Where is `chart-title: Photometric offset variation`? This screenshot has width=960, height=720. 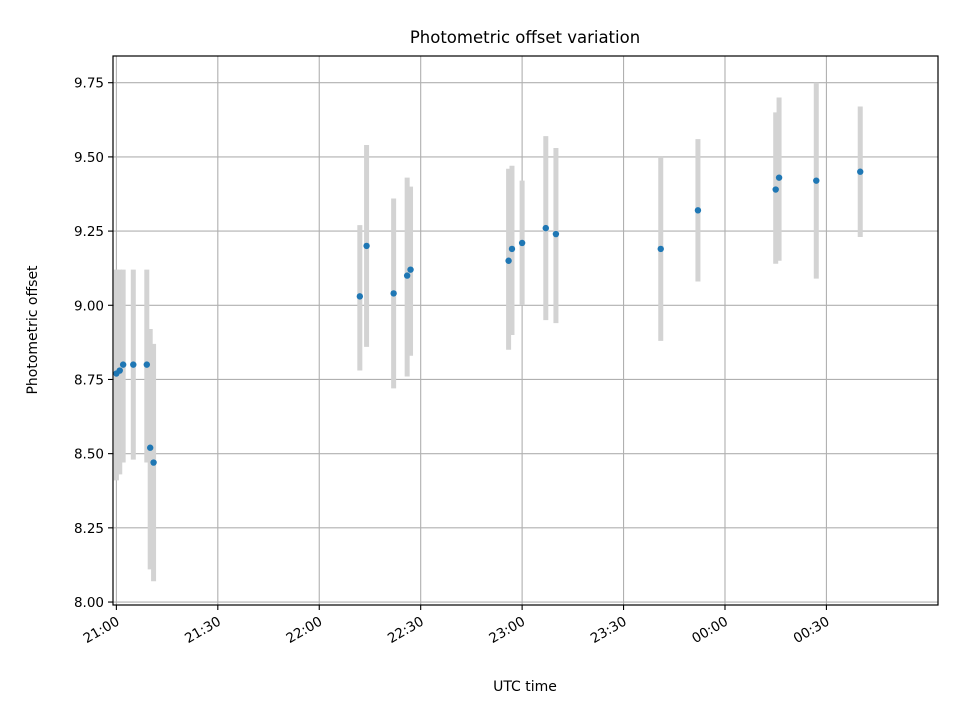 chart-title: Photometric offset variation is located at coordinates (525, 37).